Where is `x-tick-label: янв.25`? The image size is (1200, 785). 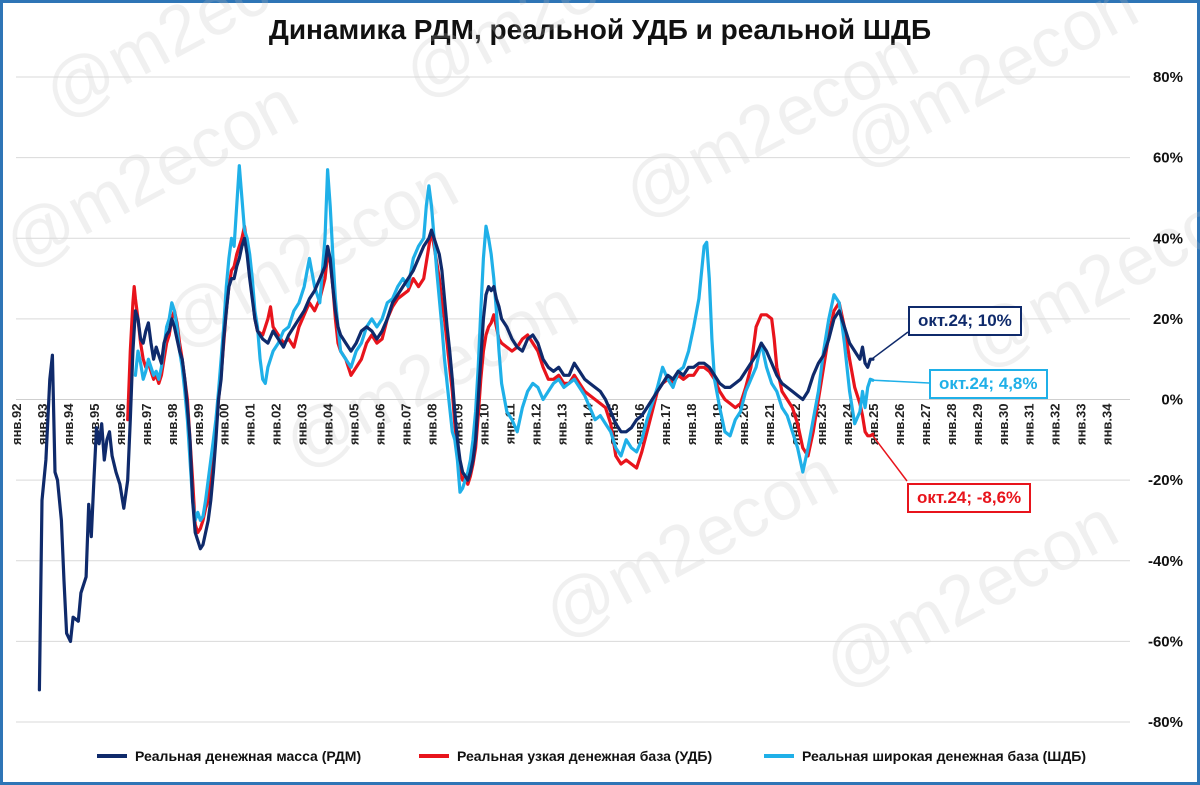 x-tick-label: янв.25 is located at coordinates (873, 425).